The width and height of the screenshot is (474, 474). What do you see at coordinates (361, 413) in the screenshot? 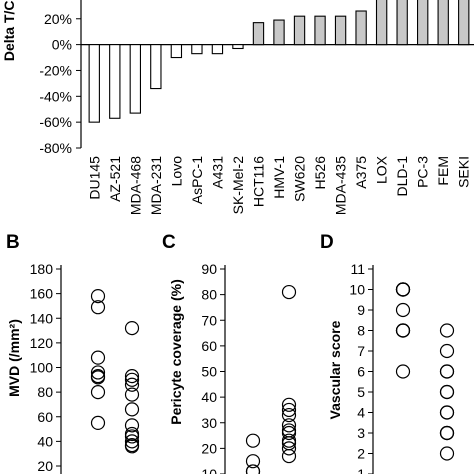
I see `y-tick-label: 4` at bounding box center [361, 413].